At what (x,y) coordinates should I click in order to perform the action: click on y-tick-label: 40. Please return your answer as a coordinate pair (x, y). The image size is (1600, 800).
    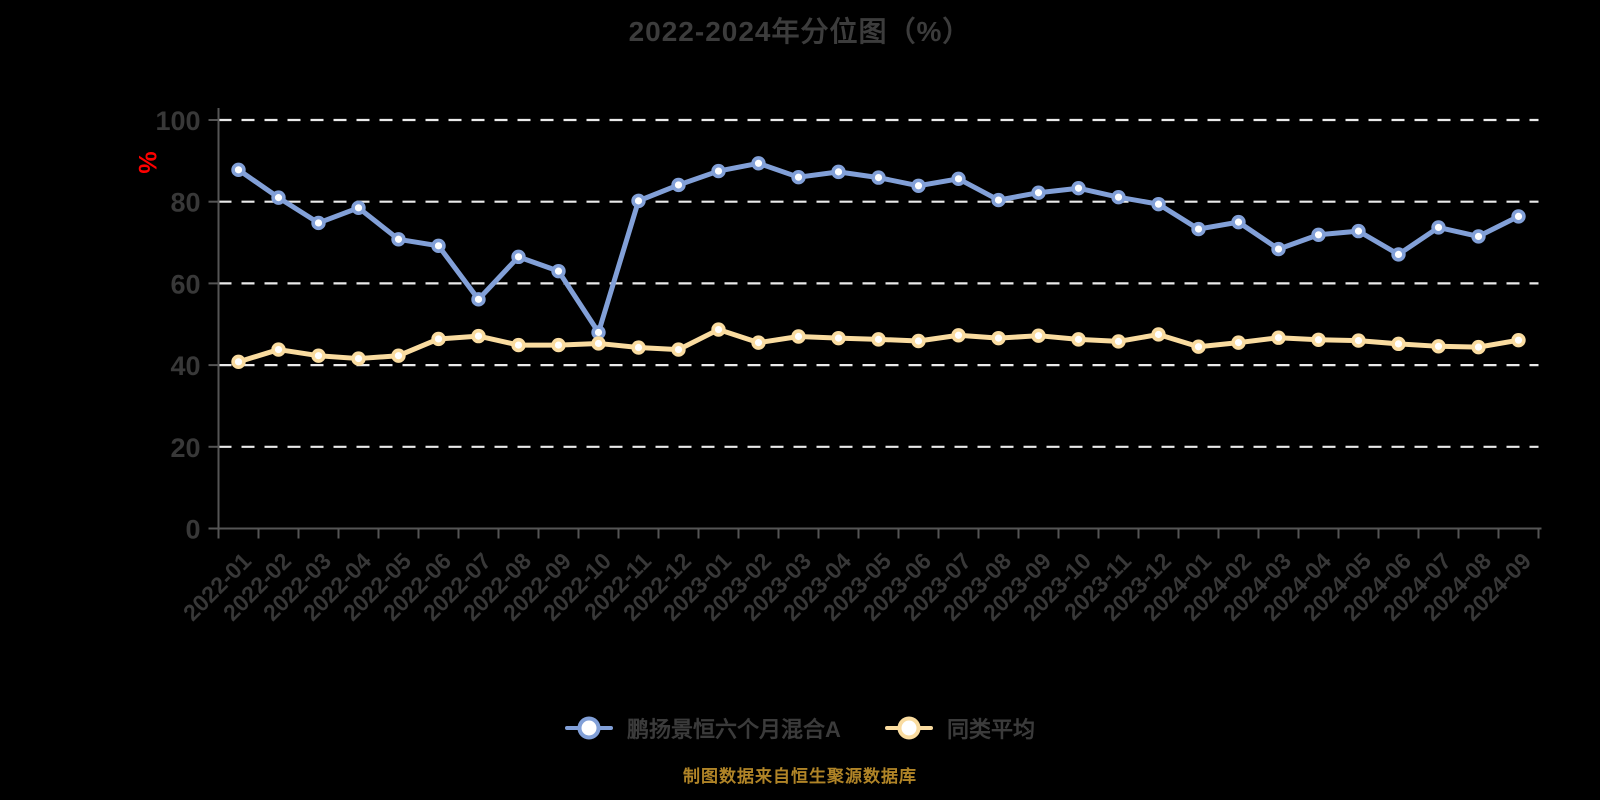
    Looking at the image, I should click on (185, 366).